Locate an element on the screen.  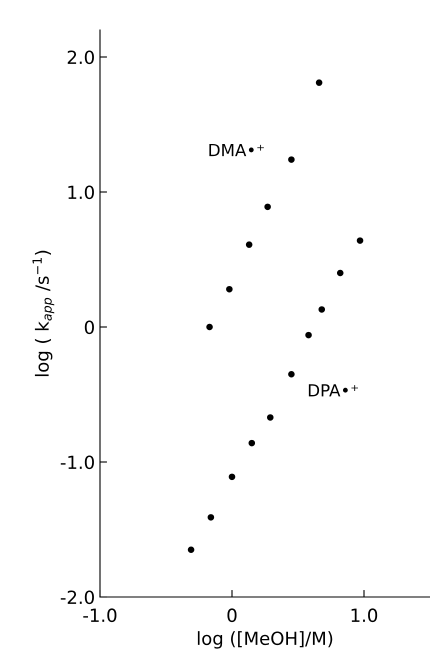
series-label: DPA•⁺ is located at coordinates (333, 390).